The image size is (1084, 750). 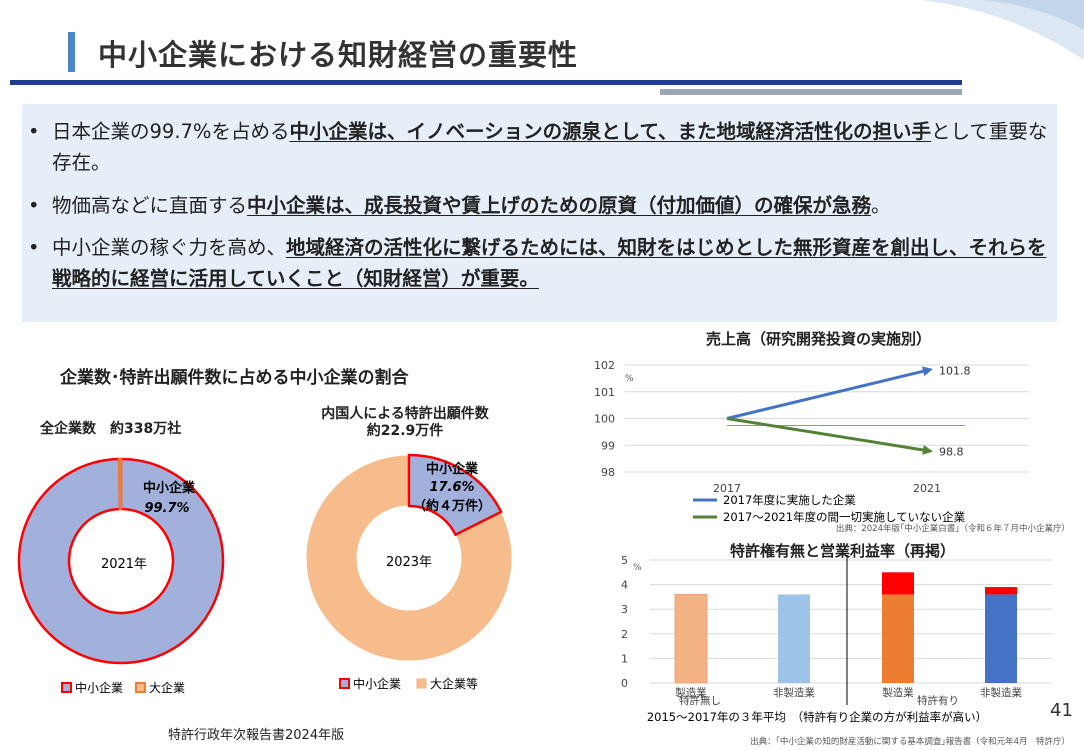 What do you see at coordinates (451, 487) in the screenshot?
I see `pie2-annot-value: 17.6%` at bounding box center [451, 487].